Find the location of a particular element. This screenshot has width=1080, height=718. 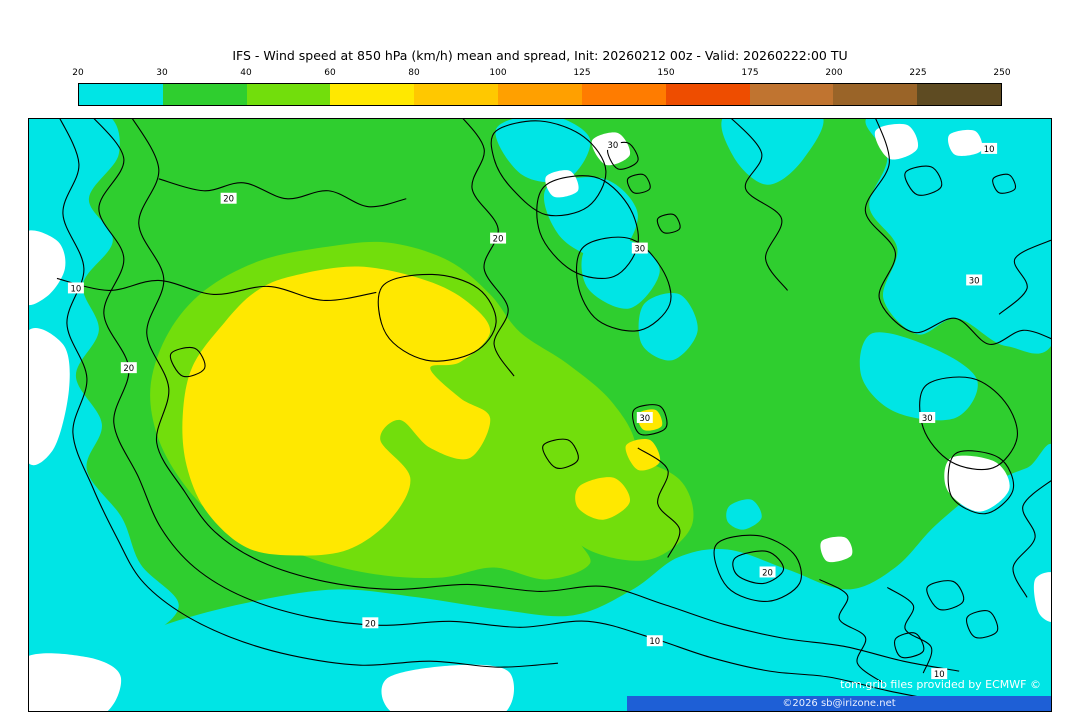

region-wind-60-80-spot-a is located at coordinates (603, 498).